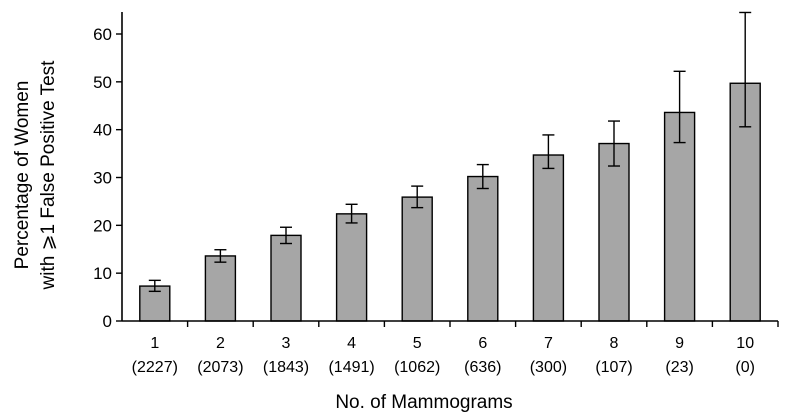 This screenshot has height=416, width=799. Describe the element at coordinates (423, 402) in the screenshot. I see `x-axis-title: No. of Mammograms` at that location.